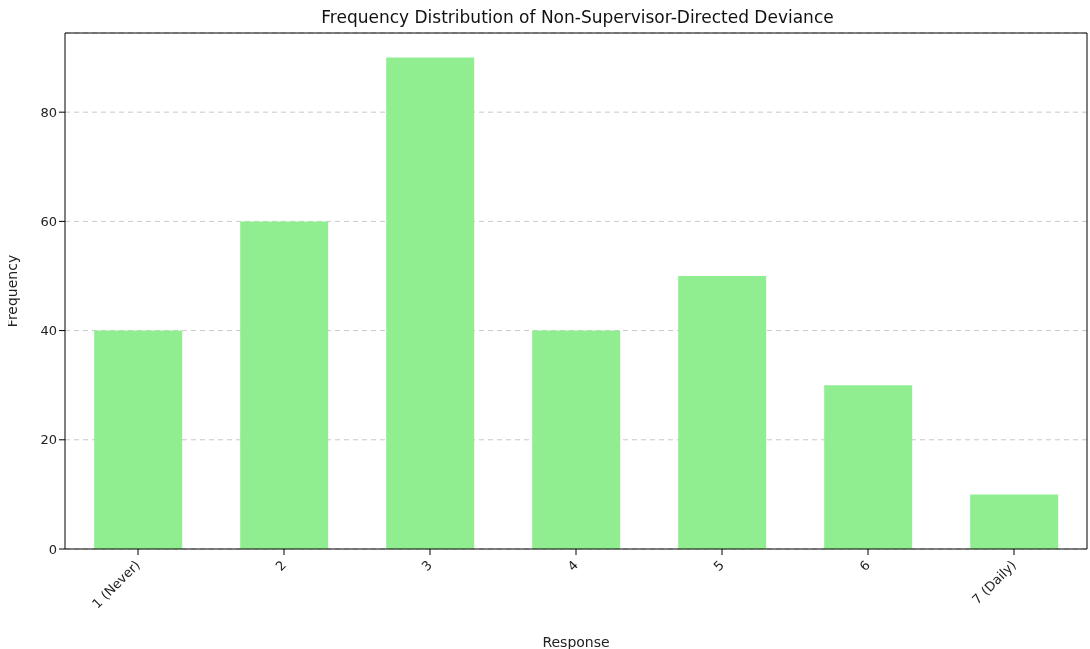 Image resolution: width=1090 pixels, height=649 pixels. What do you see at coordinates (577, 18) in the screenshot?
I see `chart-title: Frequency Distribution of Non-Supervisor-Directed Deviance` at bounding box center [577, 18].